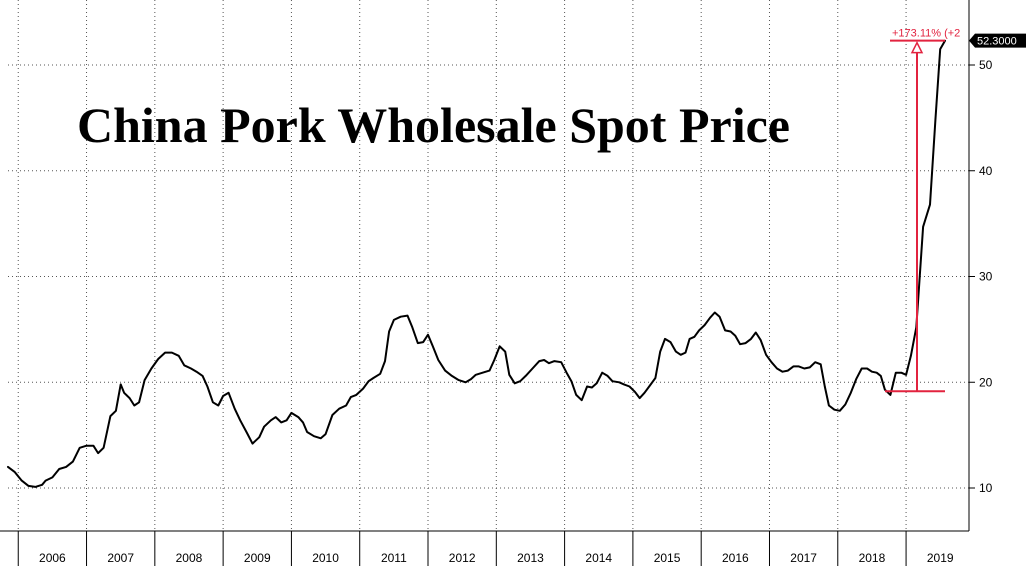 This screenshot has height=566, width=1034. What do you see at coordinates (257, 558) in the screenshot?
I see `x-tick-label: 2009` at bounding box center [257, 558].